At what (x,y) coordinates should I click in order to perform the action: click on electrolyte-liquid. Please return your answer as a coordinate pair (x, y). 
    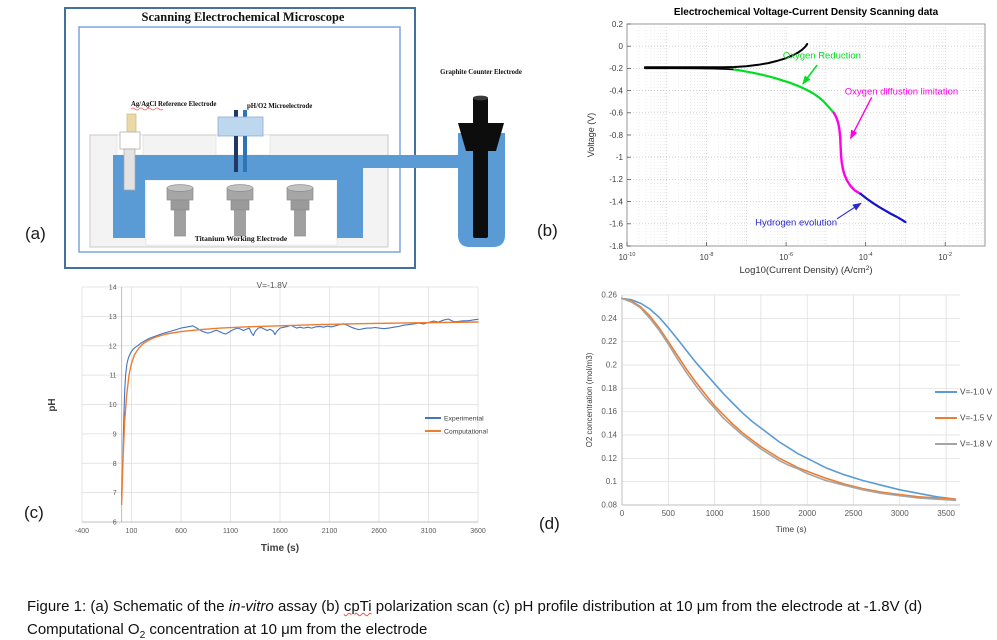
    Looking at the image, I should click on (289, 196).